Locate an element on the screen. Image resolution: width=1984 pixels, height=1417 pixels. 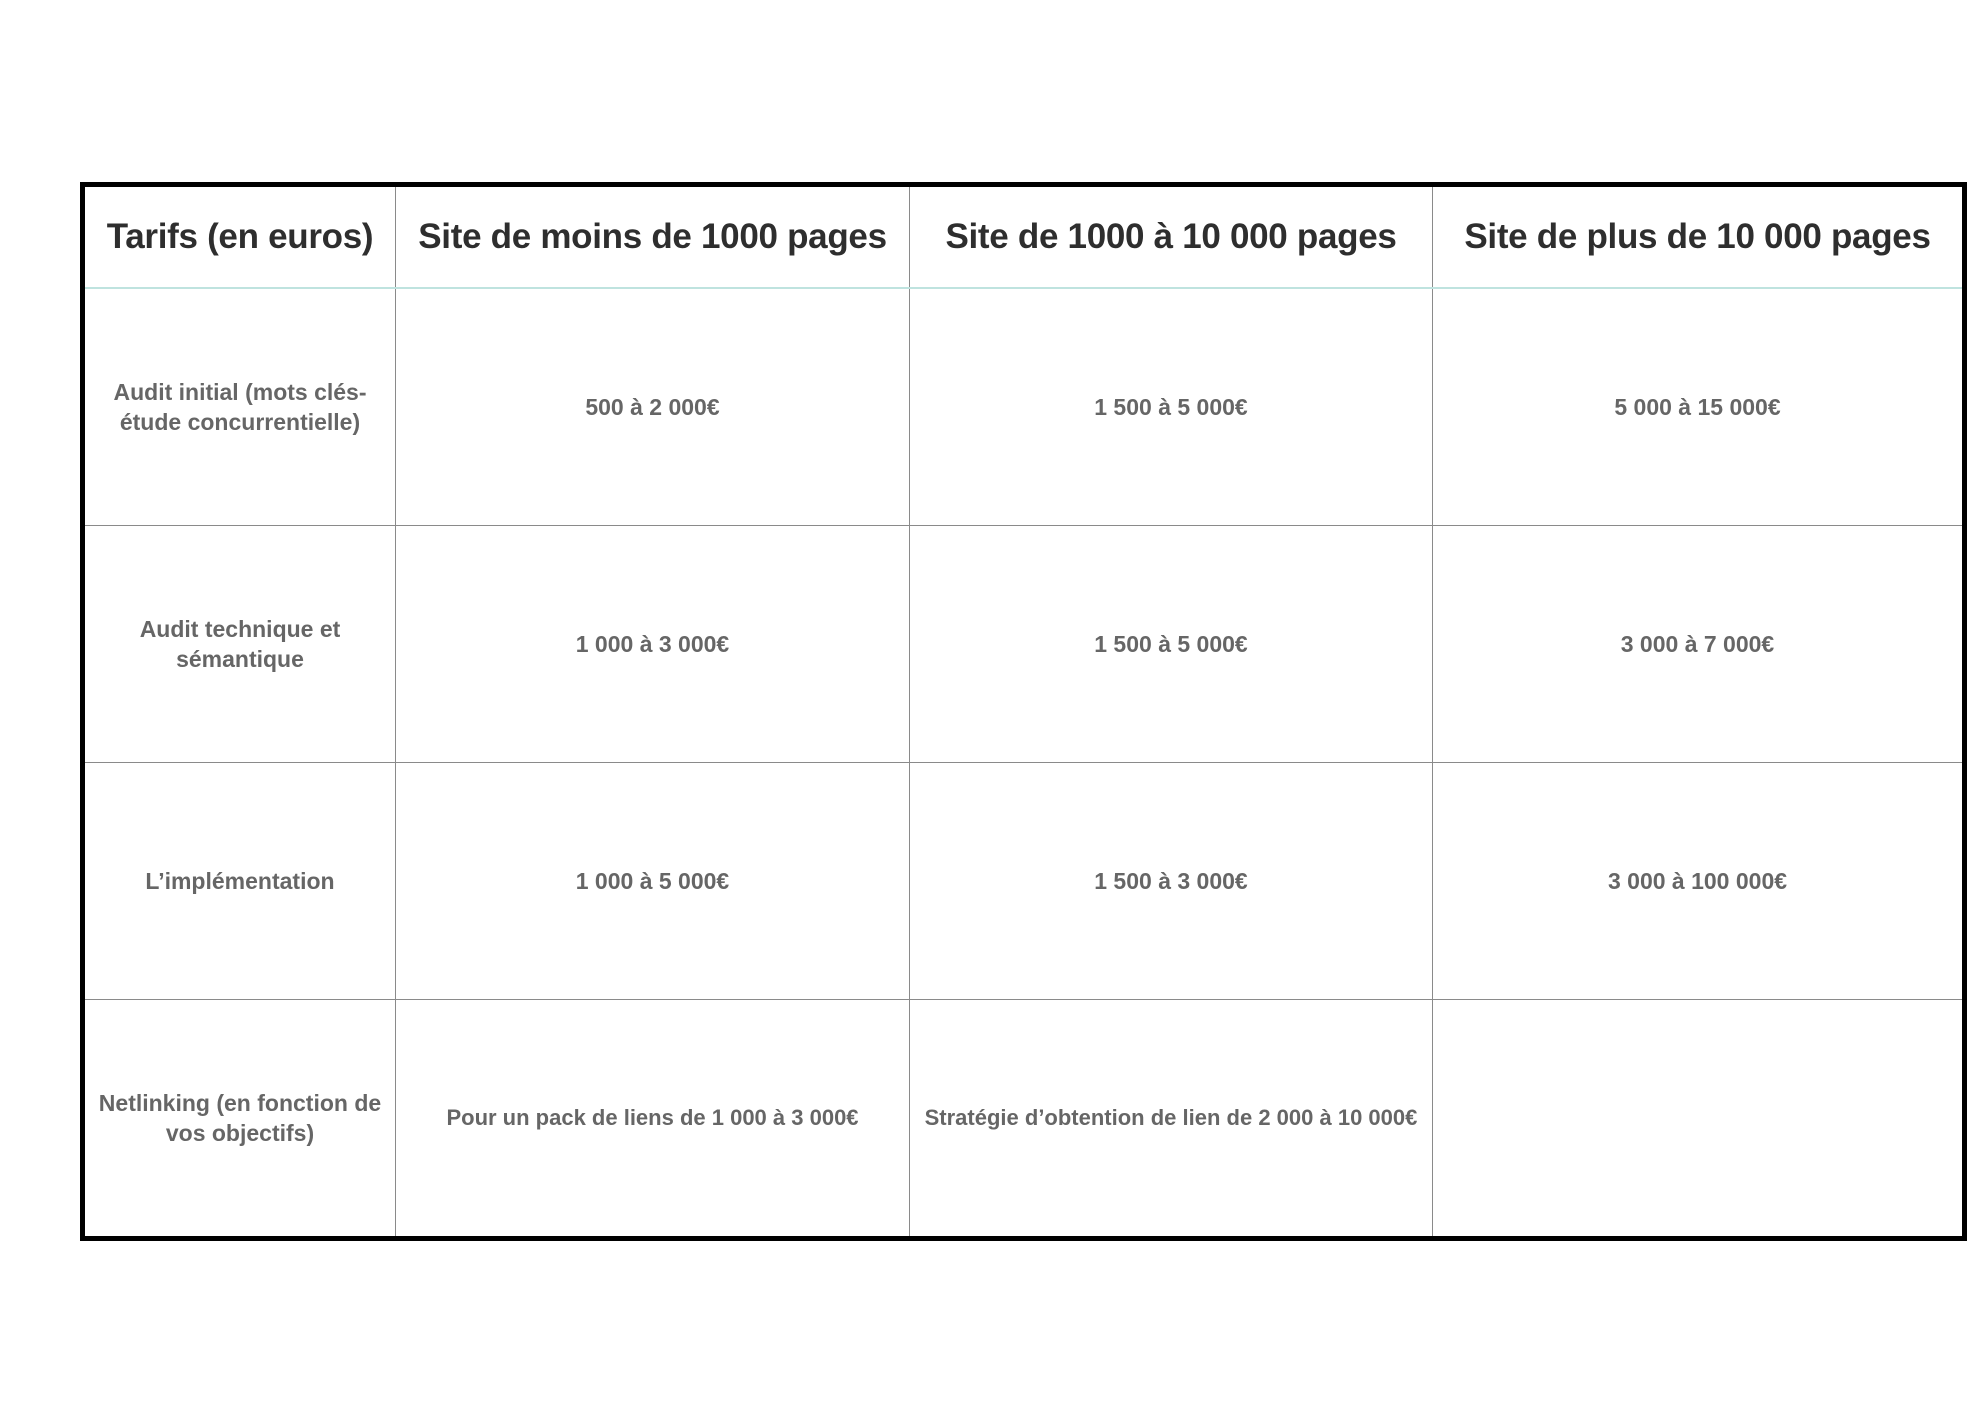
price-cell: 1 000 à 3 000€ is located at coordinates (652, 644).